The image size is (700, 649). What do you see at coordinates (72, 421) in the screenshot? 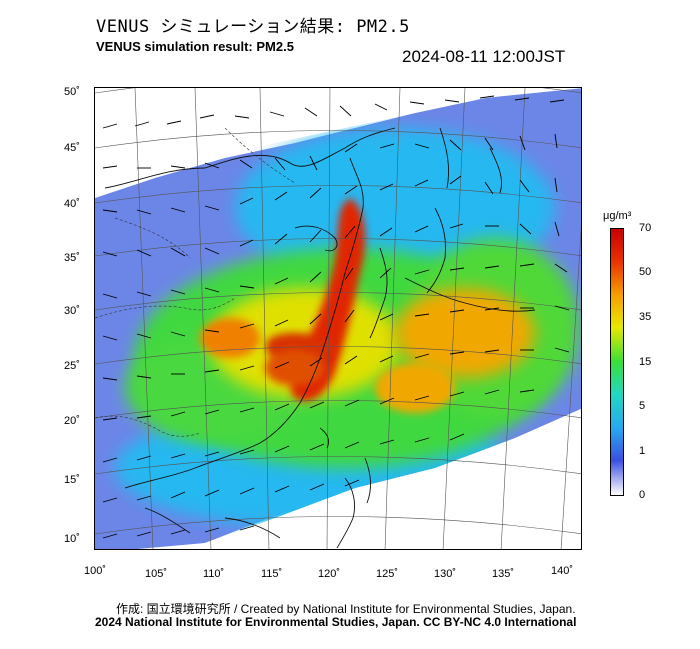
I see `lat-label-20: 20˚` at bounding box center [72, 421].